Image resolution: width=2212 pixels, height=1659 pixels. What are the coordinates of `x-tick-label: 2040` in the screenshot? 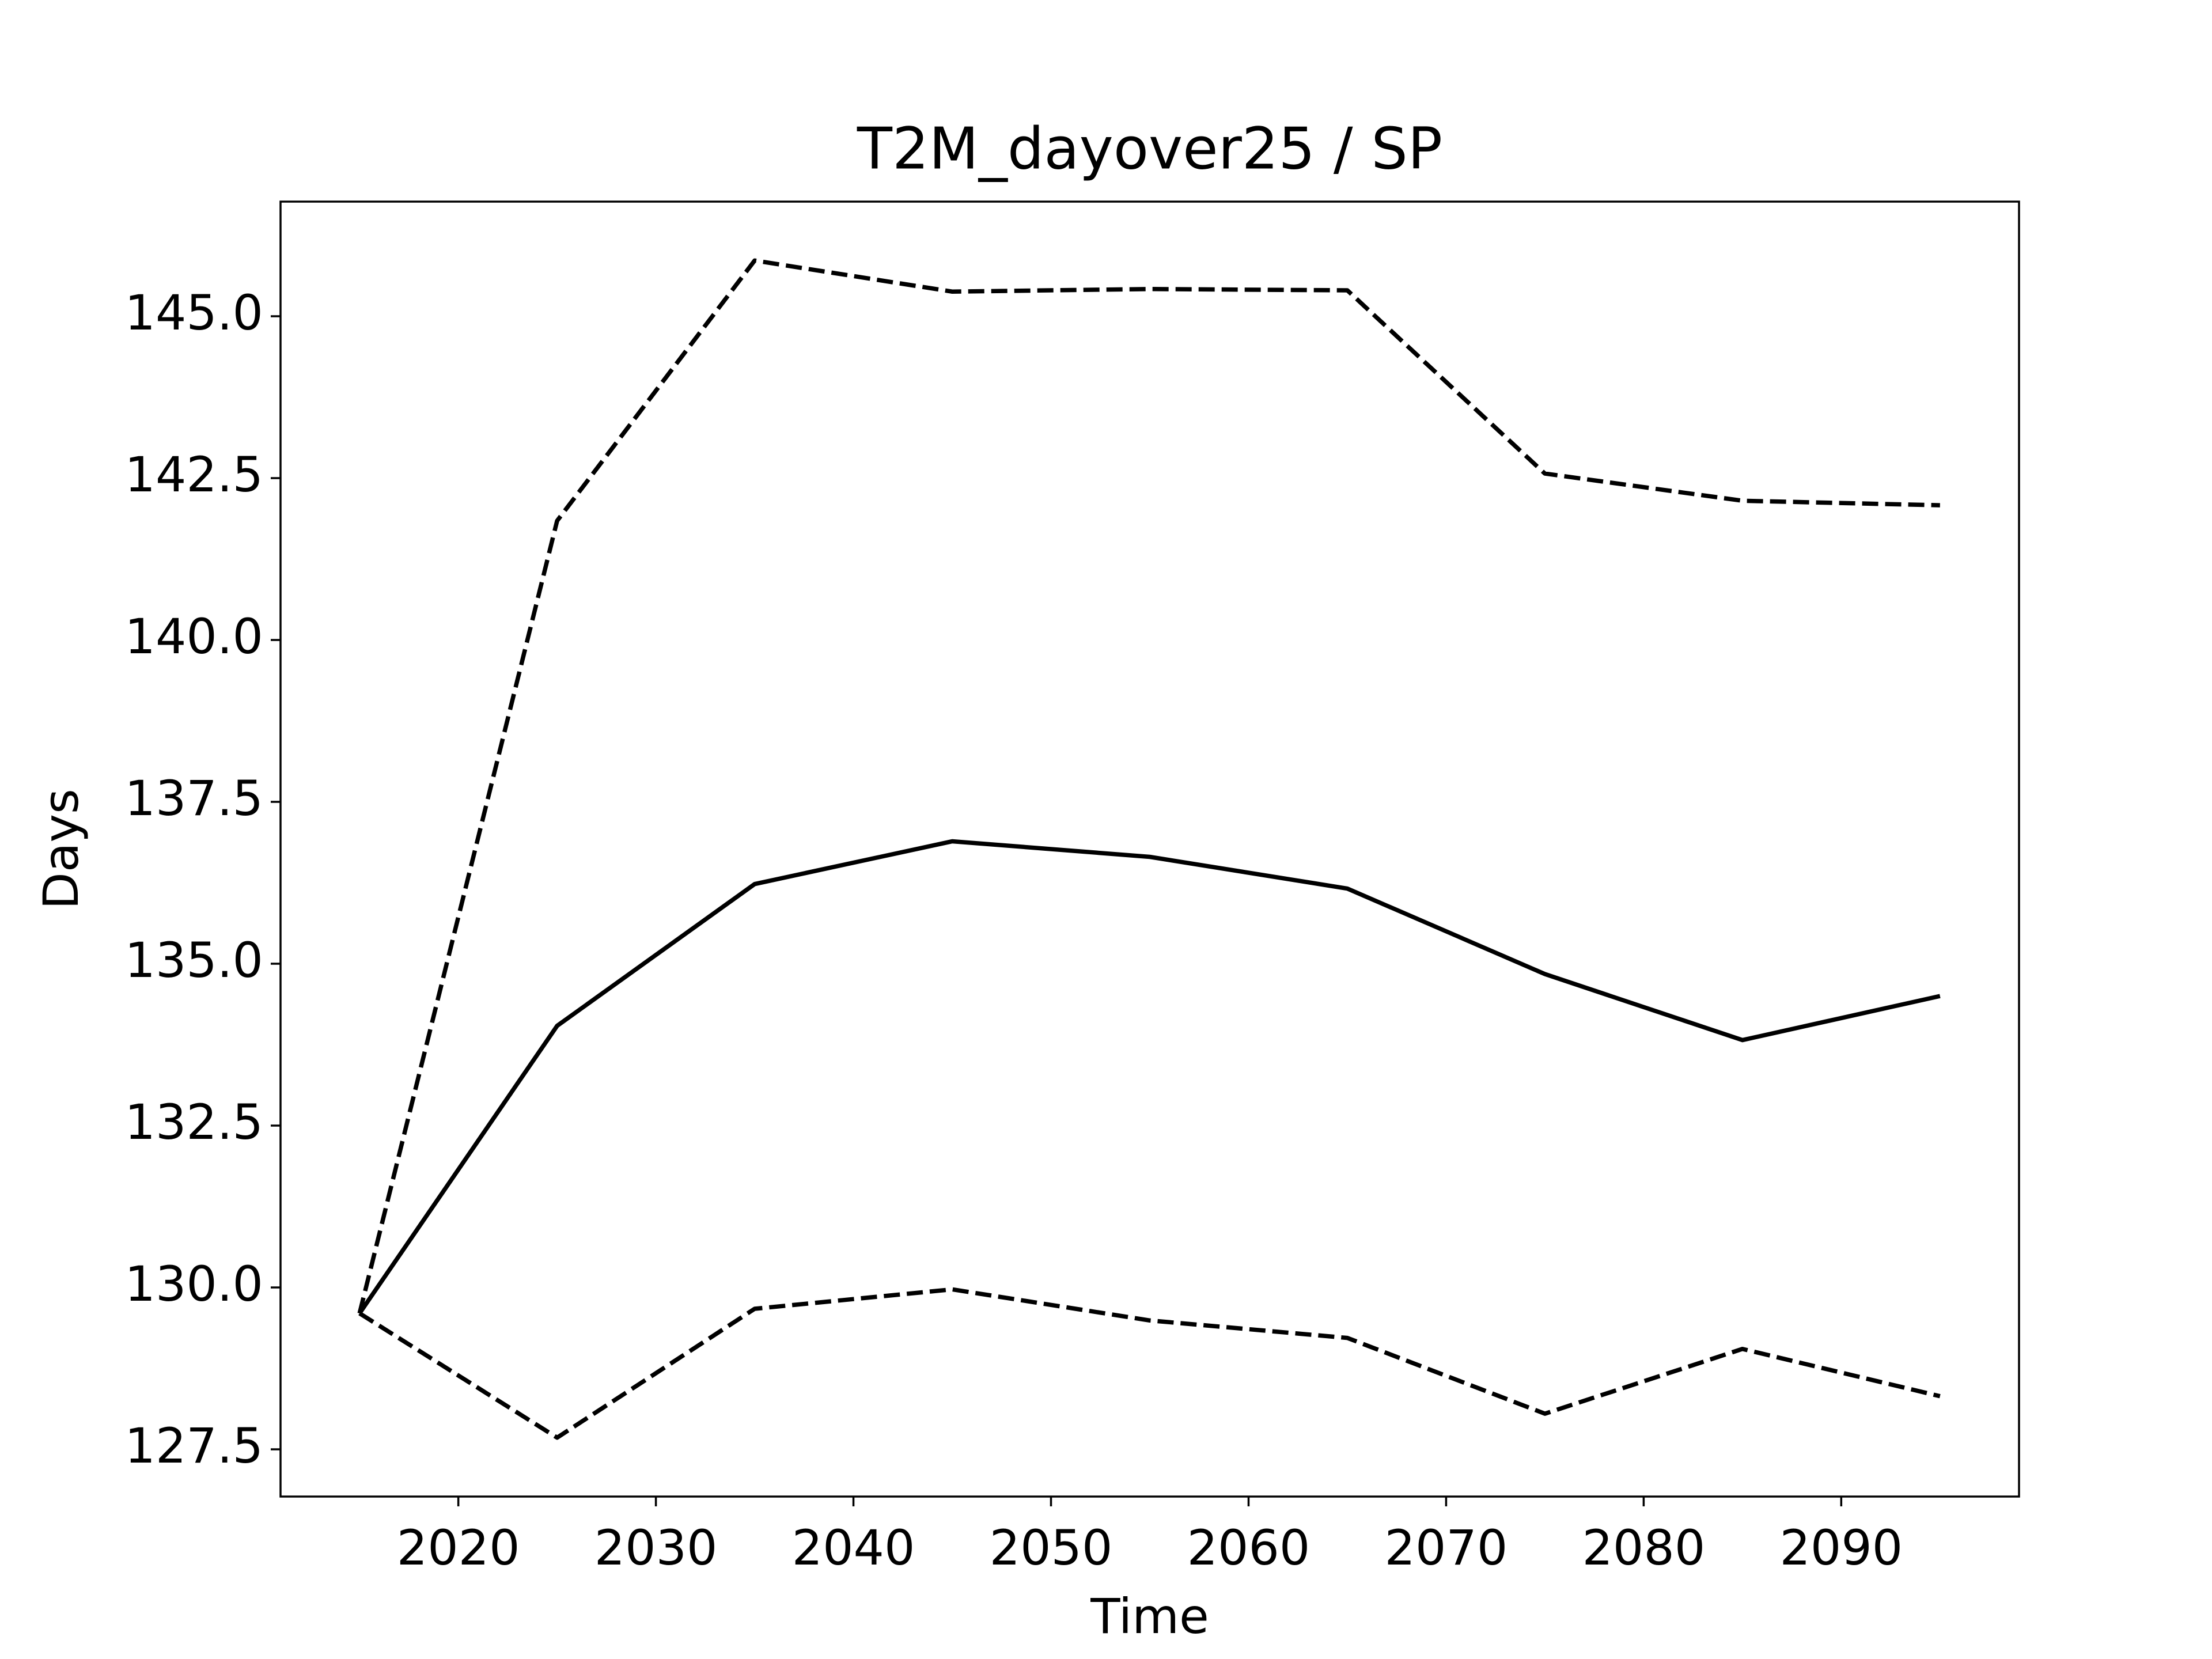 It's located at (853, 1548).